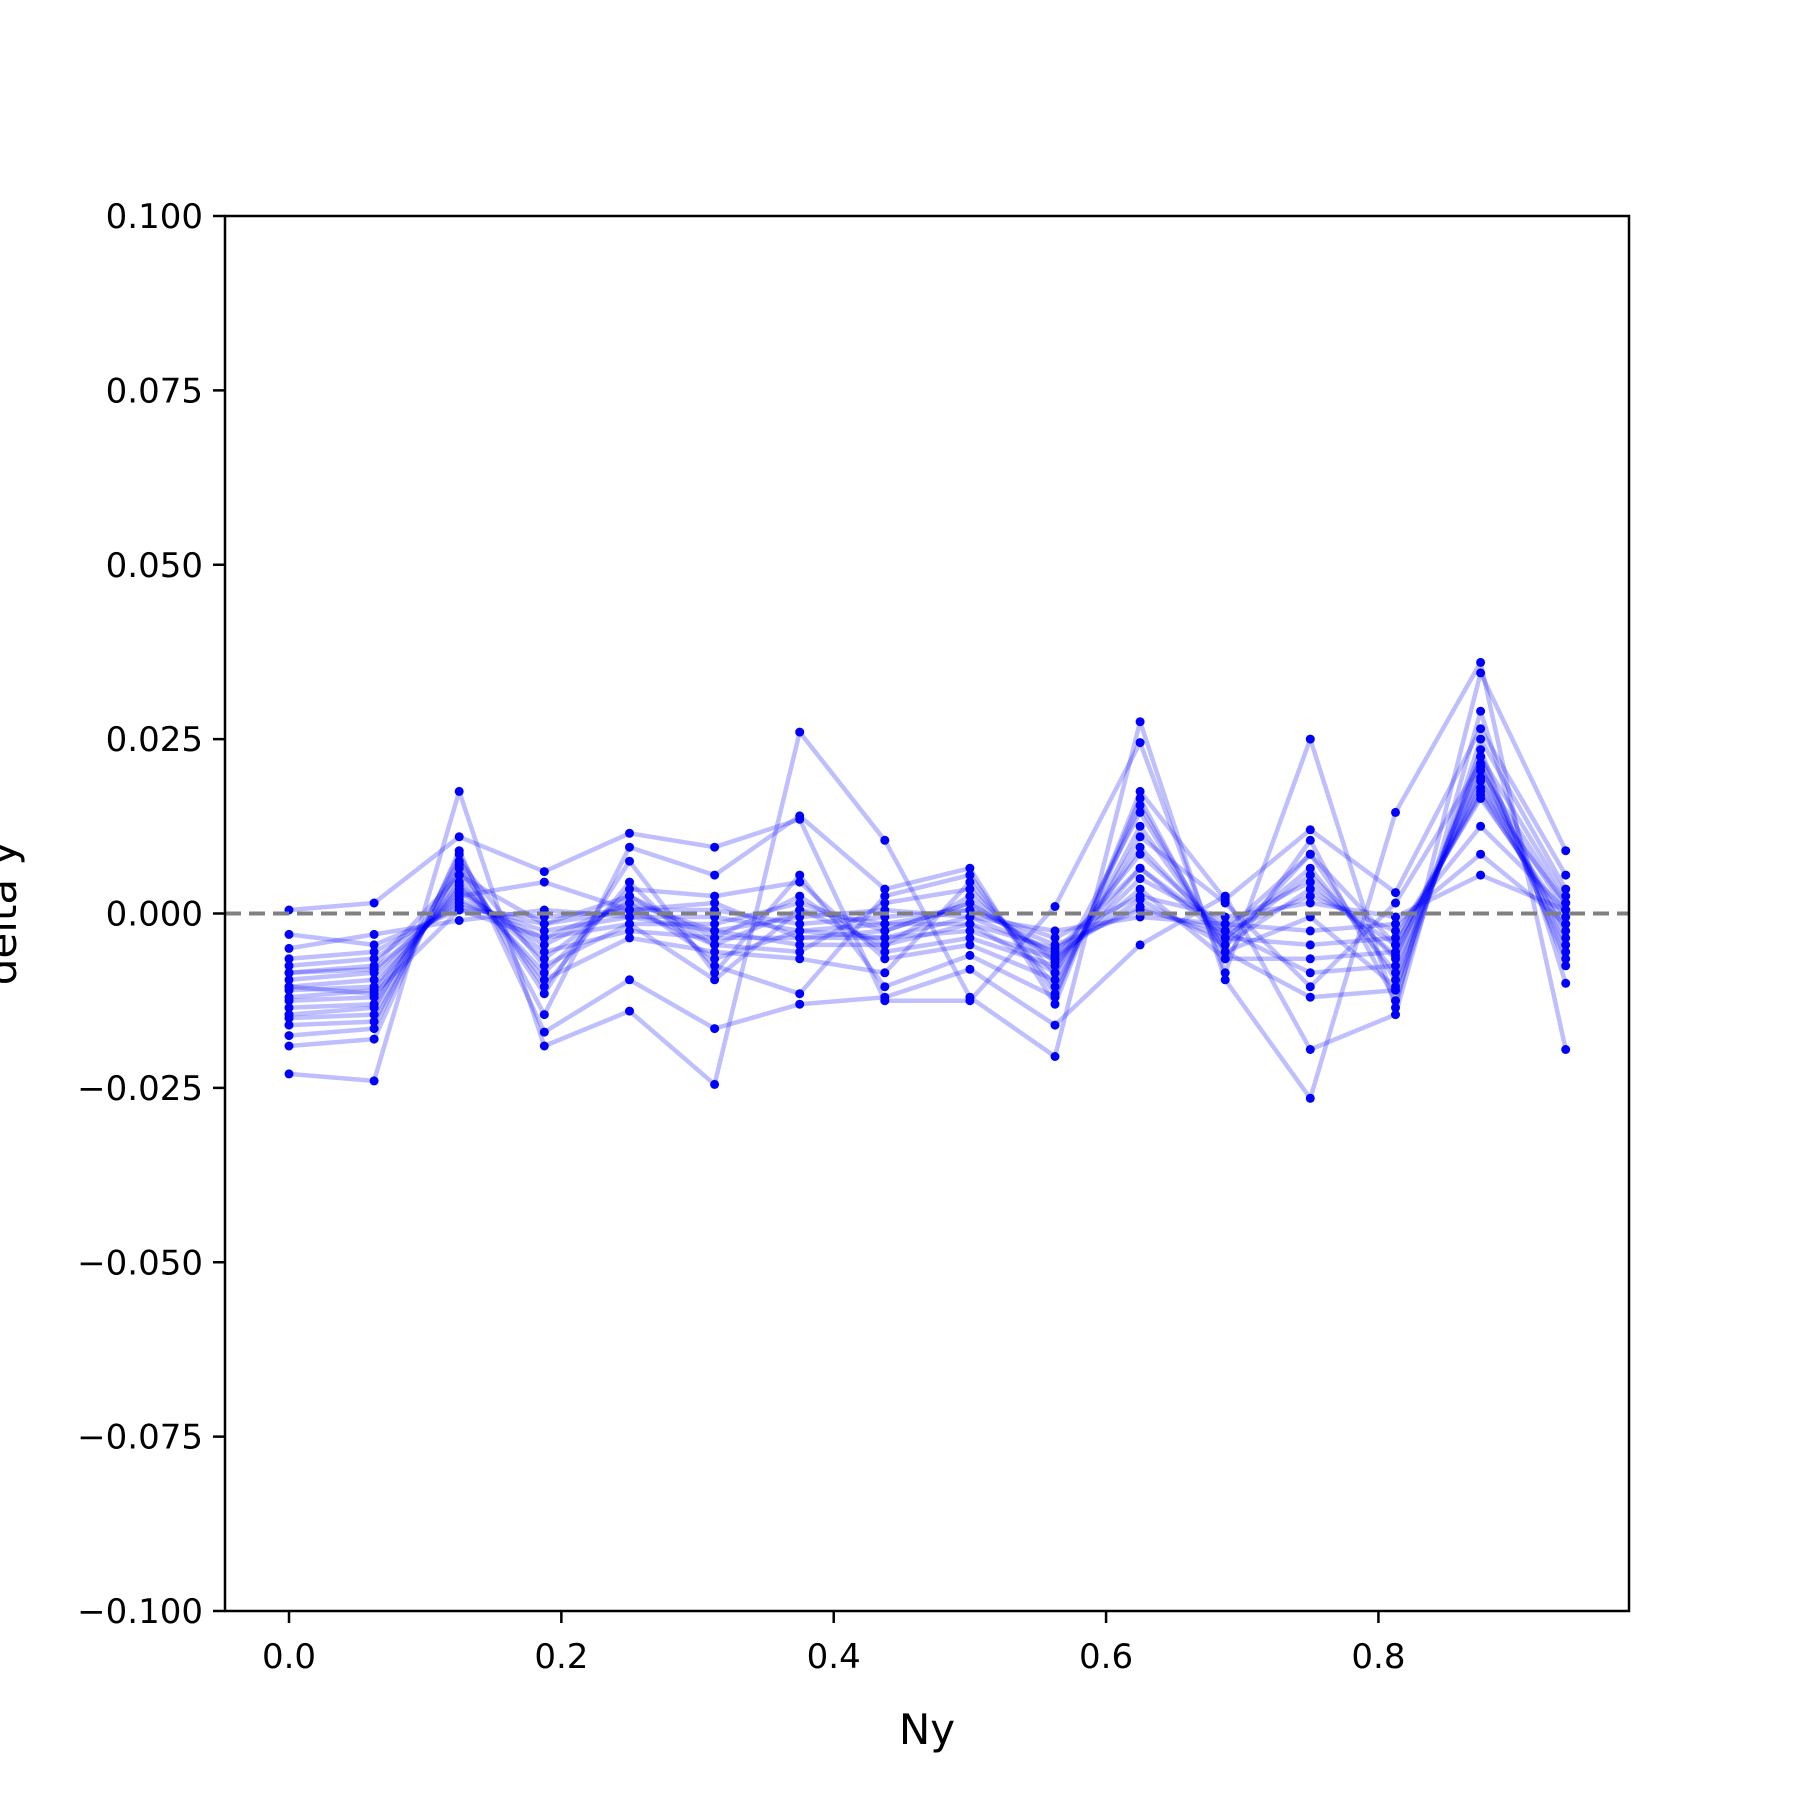 This screenshot has height=1800, width=1800. Describe the element at coordinates (154, 566) in the screenshot. I see `y-tick-label: 0.050` at that location.